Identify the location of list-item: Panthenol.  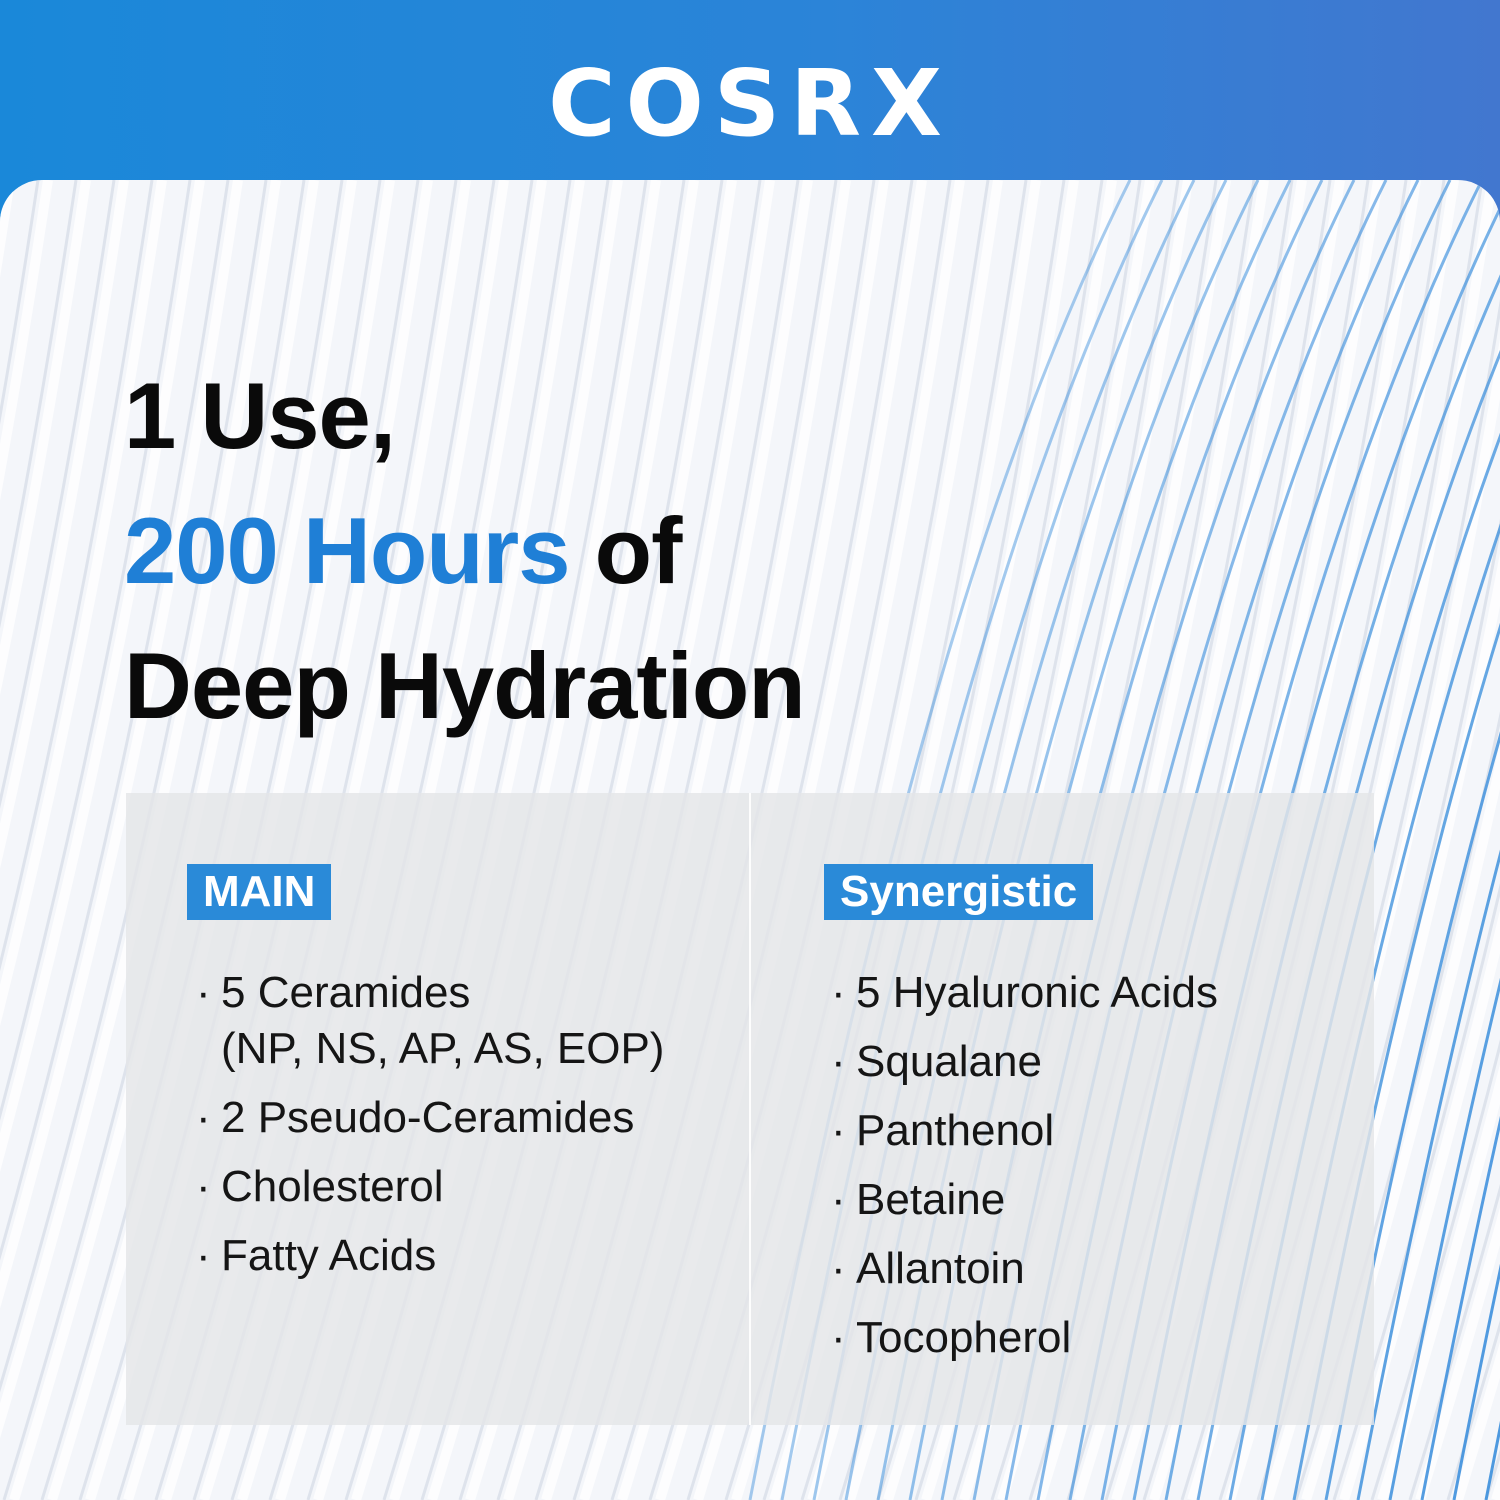
(1024, 1131).